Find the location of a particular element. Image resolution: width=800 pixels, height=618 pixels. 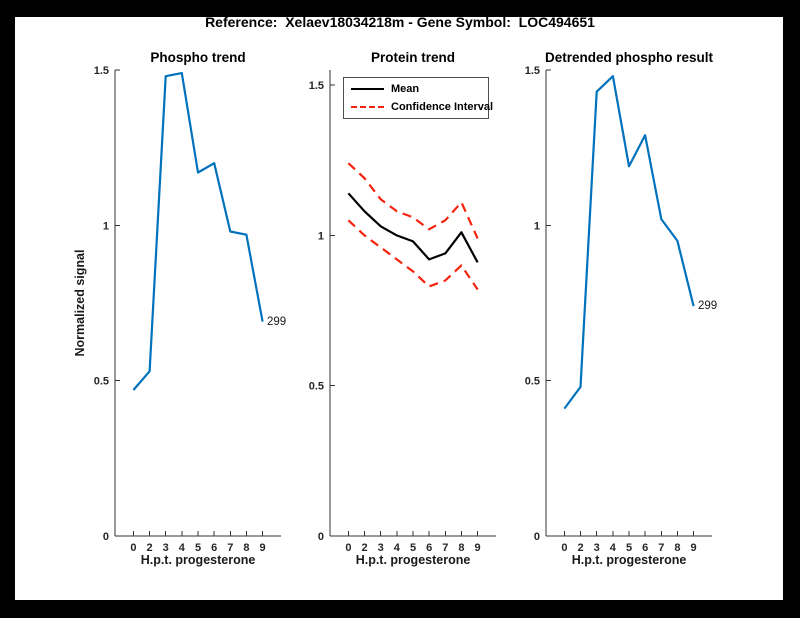

confidence-interval-line-sample-icon is located at coordinates (367, 106).